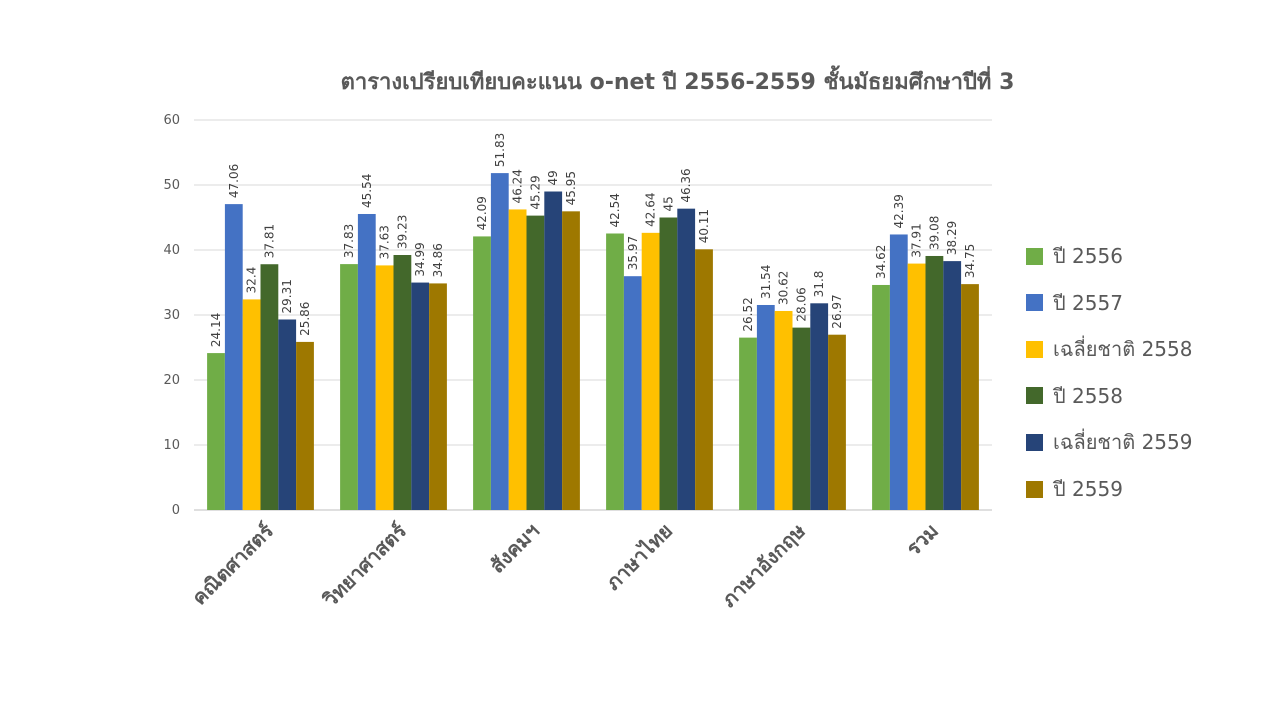 The image size is (1280, 720). What do you see at coordinates (899, 211) in the screenshot?
I see `data-label: 42.39` at bounding box center [899, 211].